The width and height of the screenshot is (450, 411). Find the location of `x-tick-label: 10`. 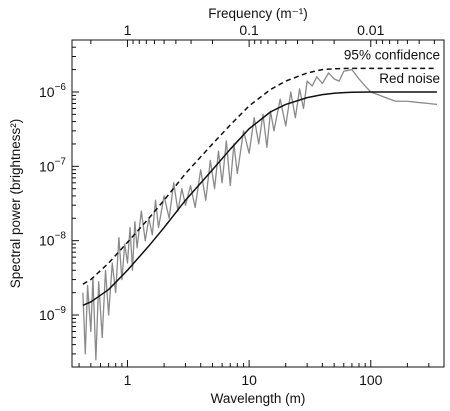

x-tick-label: 10 is located at coordinates (249, 380).